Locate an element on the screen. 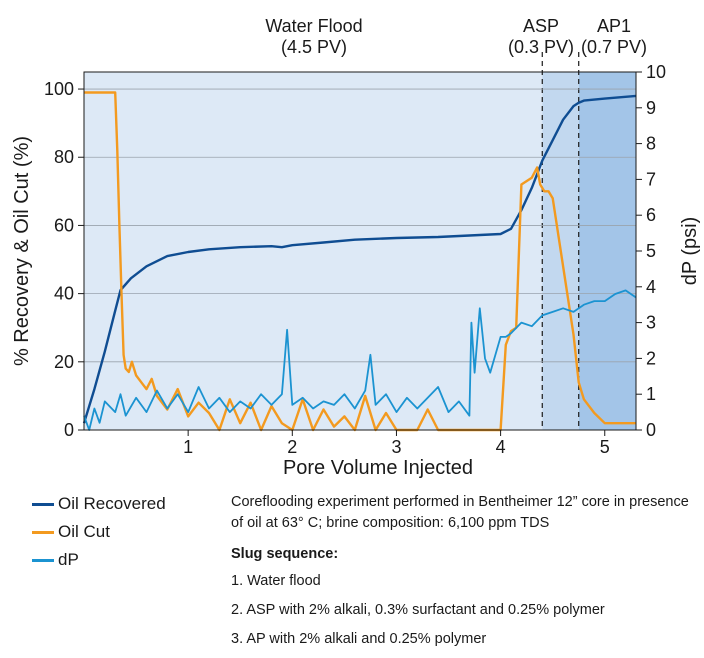  phase-band is located at coordinates (607, 251).